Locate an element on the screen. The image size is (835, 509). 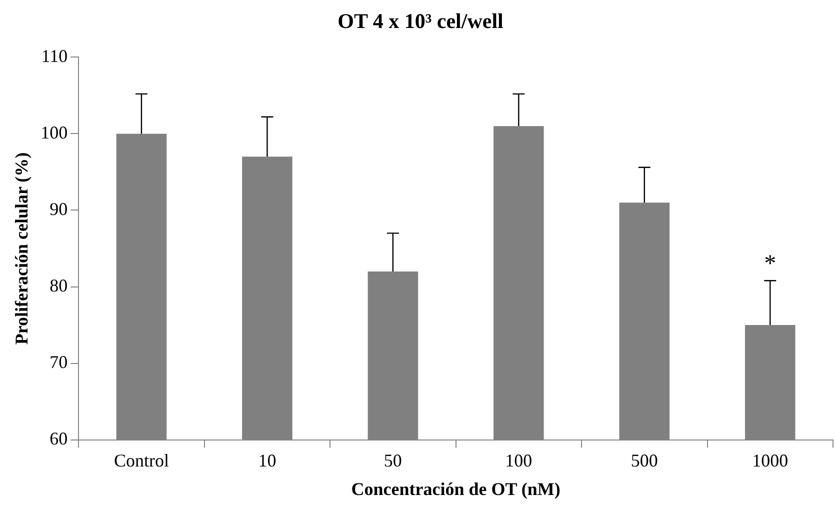
y-tick-label: 70 is located at coordinates (59, 362).